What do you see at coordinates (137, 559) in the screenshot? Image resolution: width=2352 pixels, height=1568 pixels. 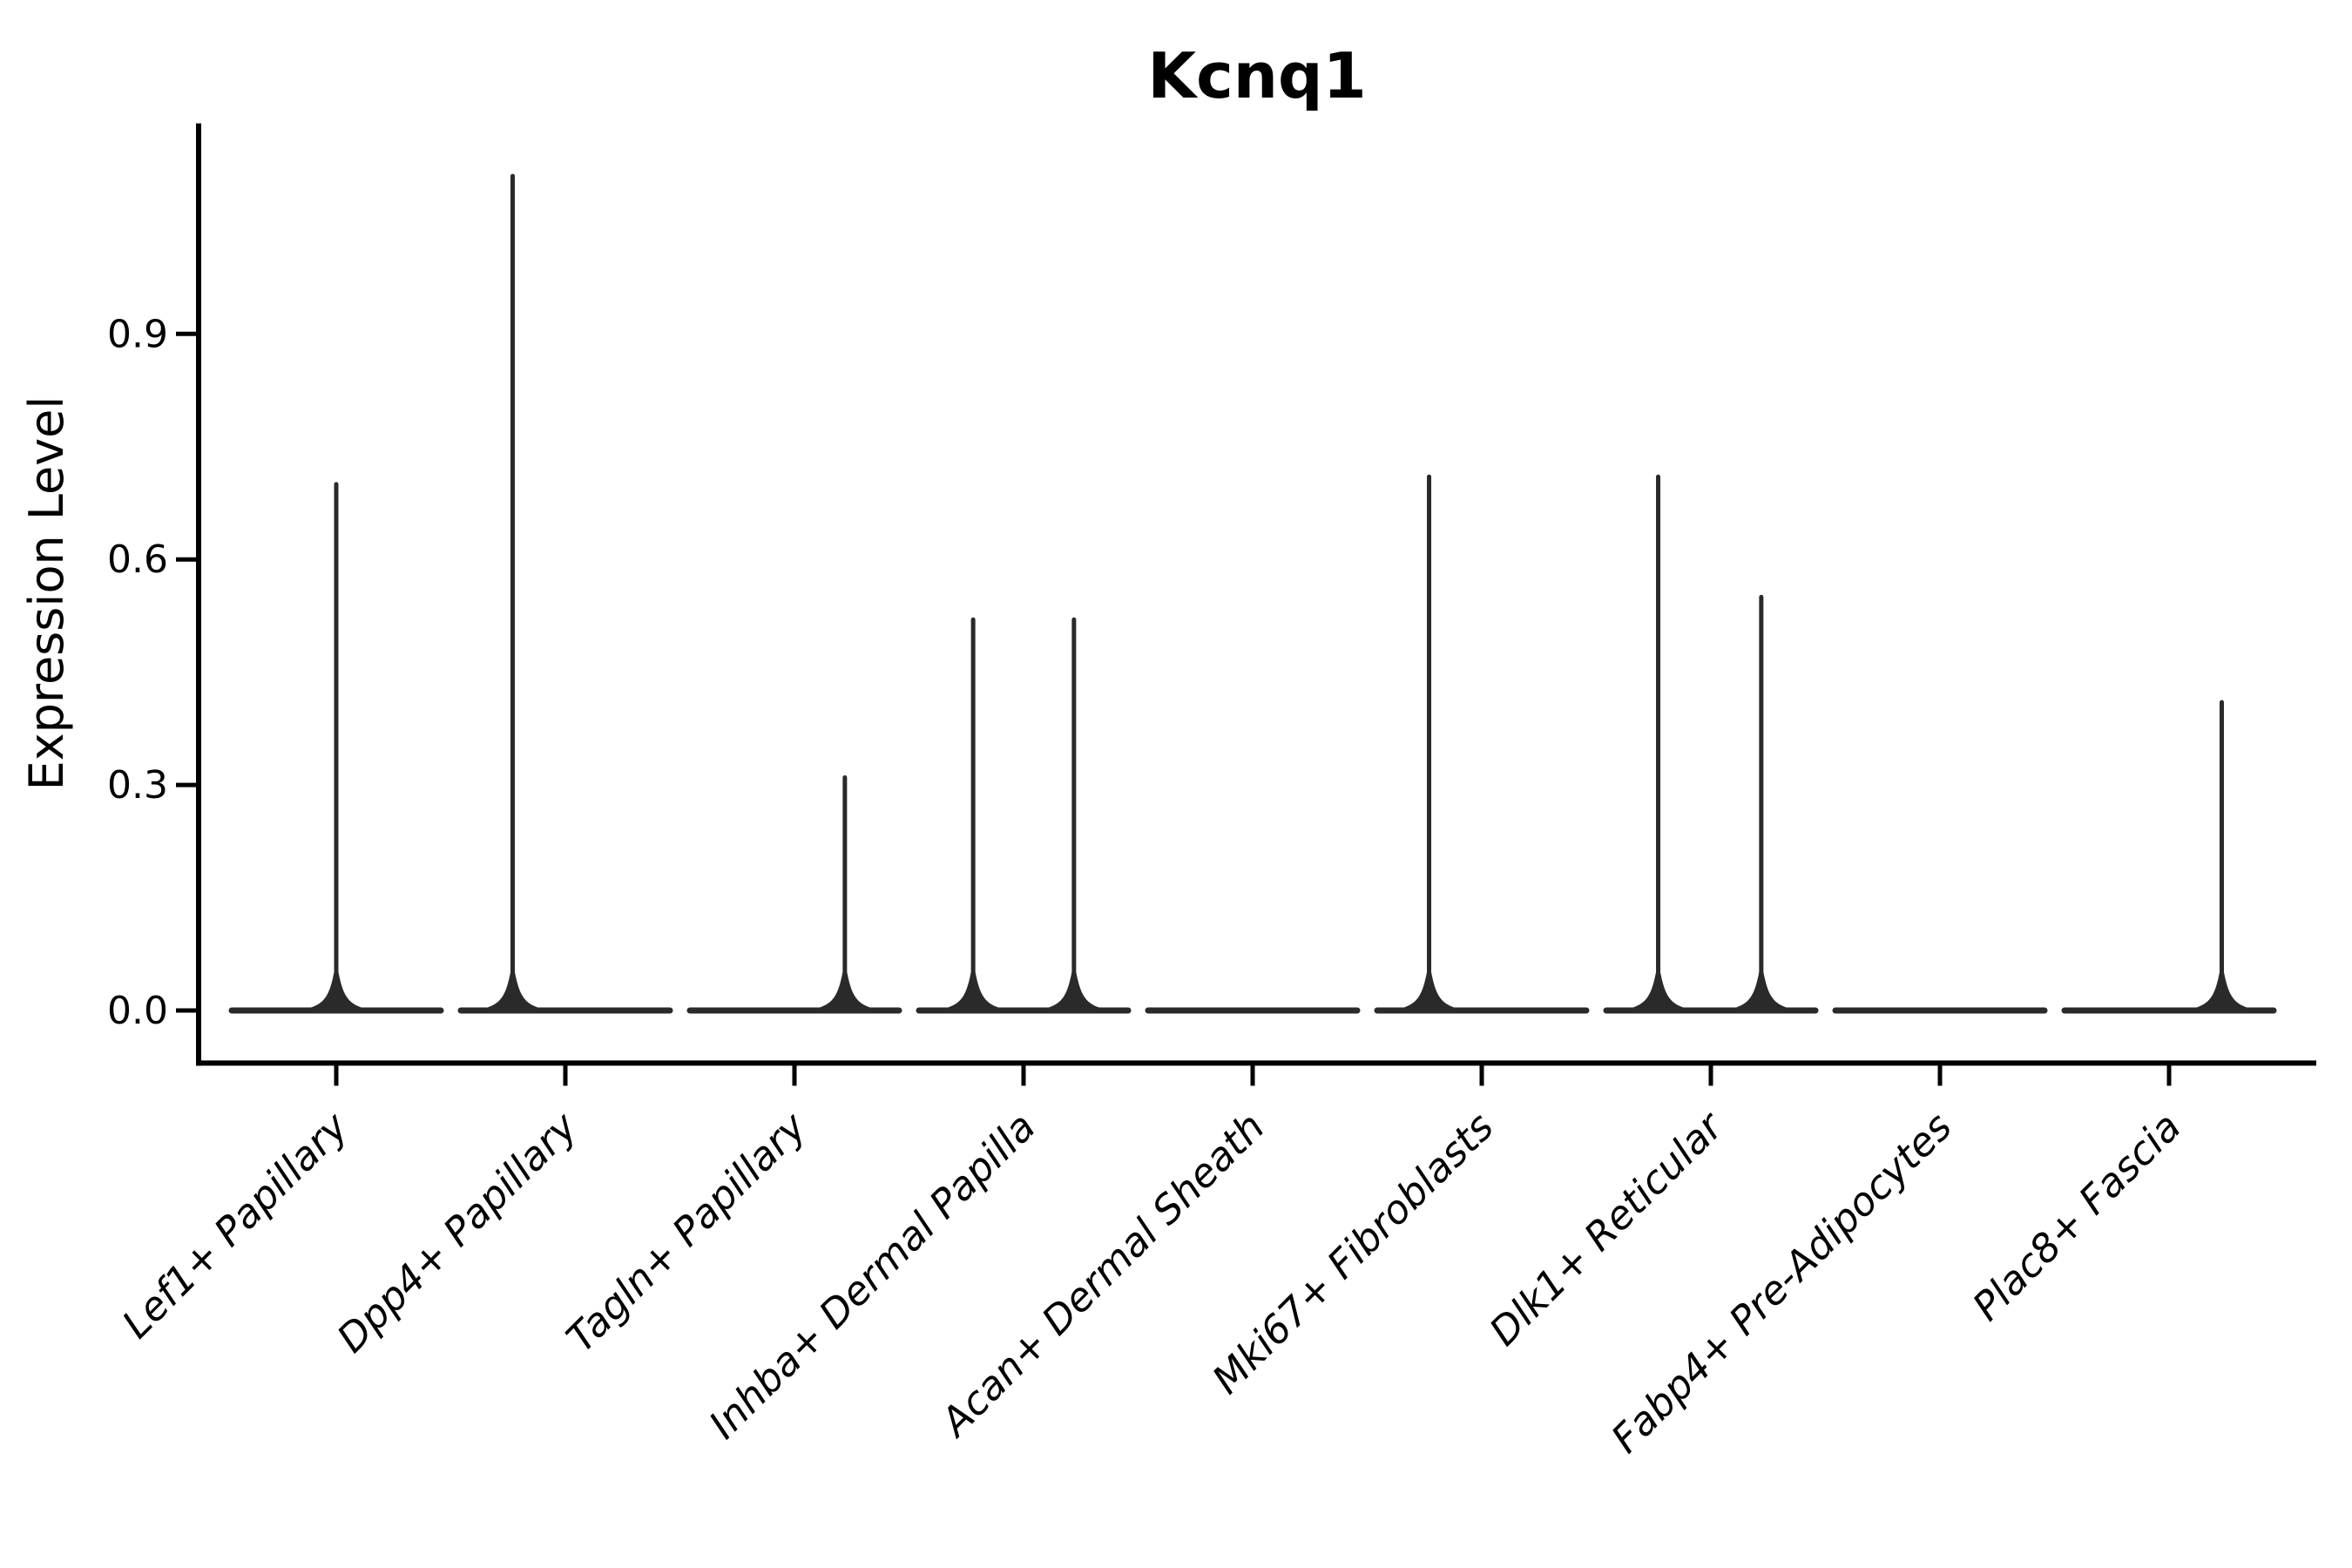 I see `y-tick-label: 0.6` at bounding box center [137, 559].